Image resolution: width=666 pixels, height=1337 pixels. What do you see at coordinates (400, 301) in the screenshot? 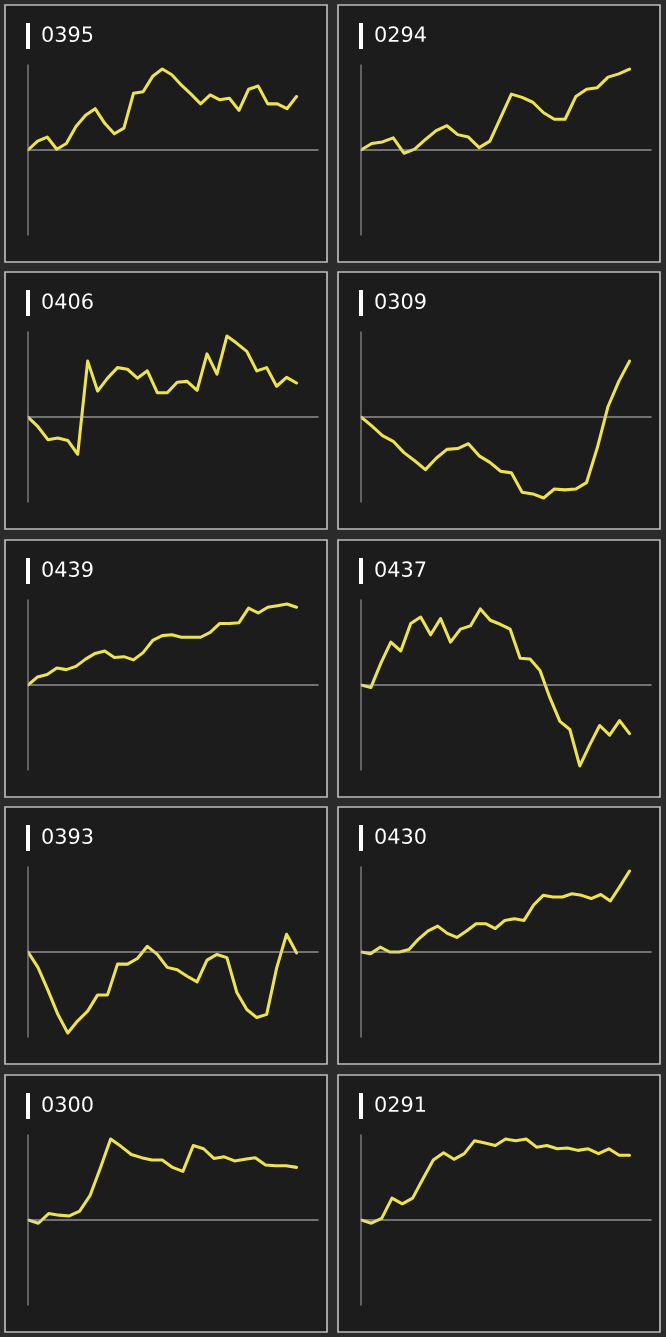
I see `chart-title: 0309` at bounding box center [400, 301].